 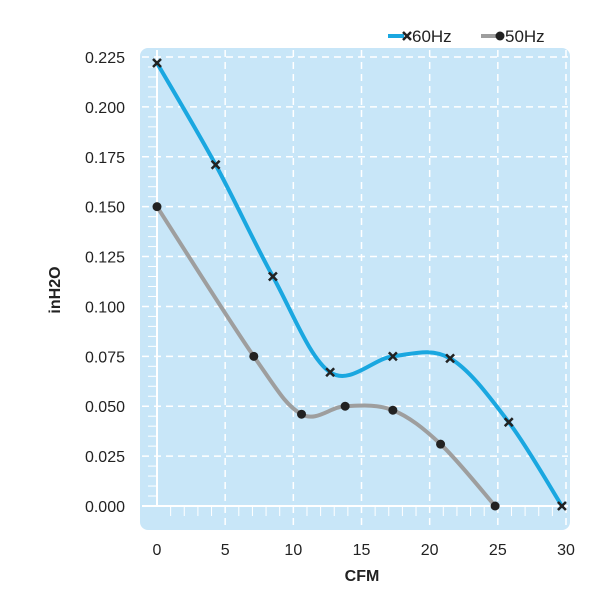 I want to click on y-tick-label: 0.025, so click(x=105, y=457).